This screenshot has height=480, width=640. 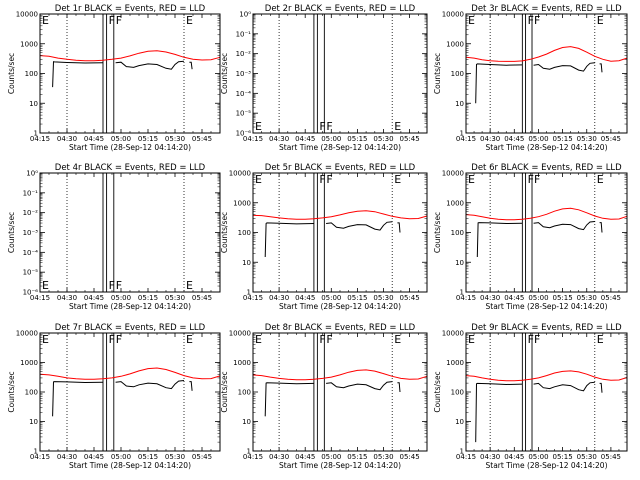 I want to click on y-tick-label: 10⁰, so click(x=245, y=15).